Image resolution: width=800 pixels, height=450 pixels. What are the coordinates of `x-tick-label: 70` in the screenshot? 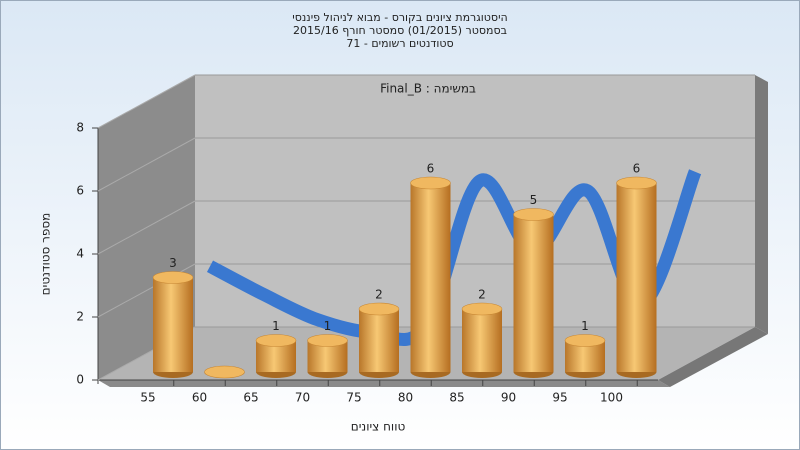 It's located at (302, 398).